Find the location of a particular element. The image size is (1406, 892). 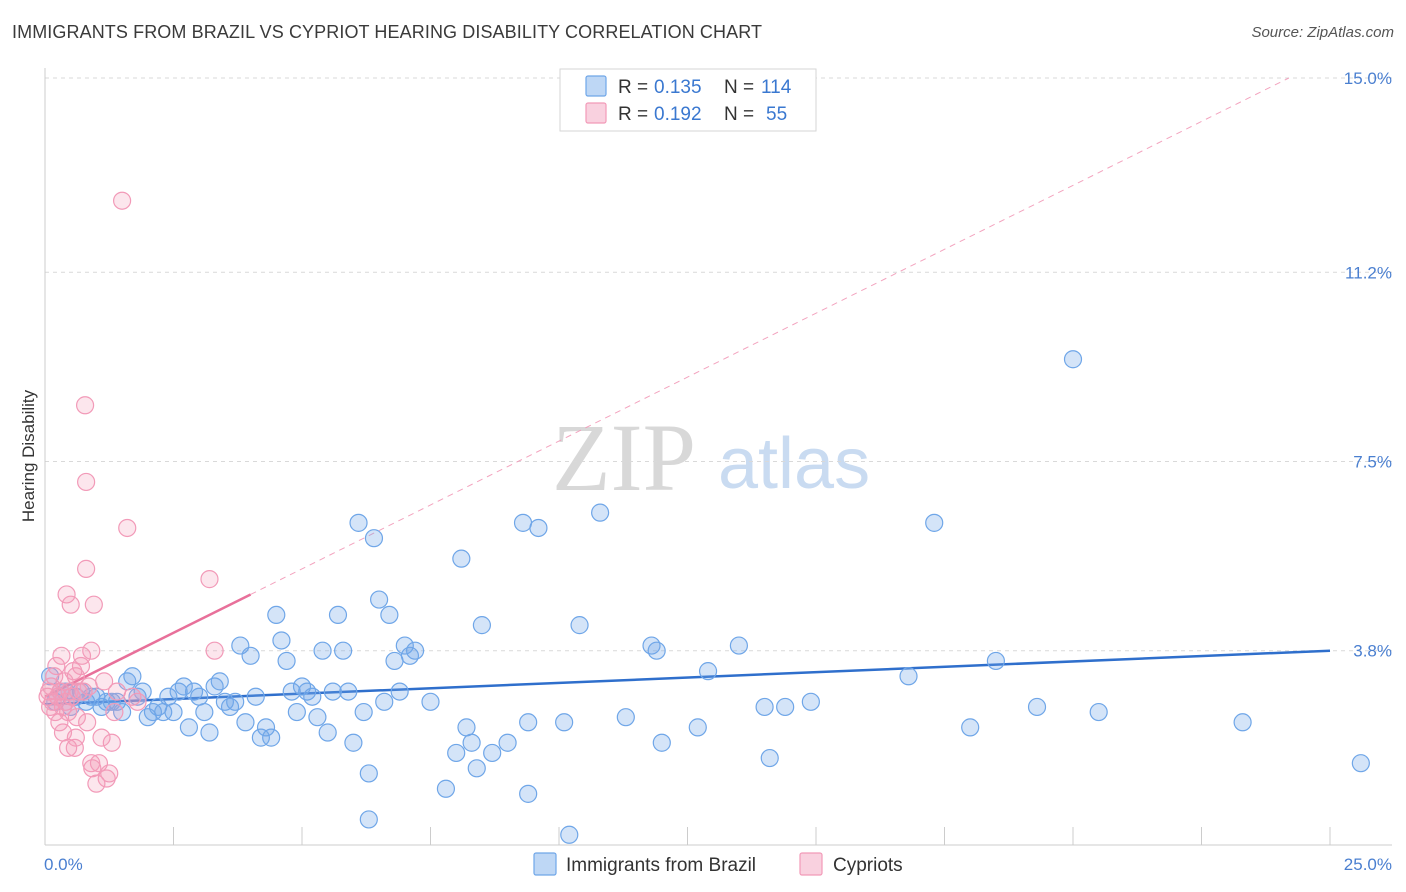

legend-r-label-2: R = is located at coordinates (633, 114).